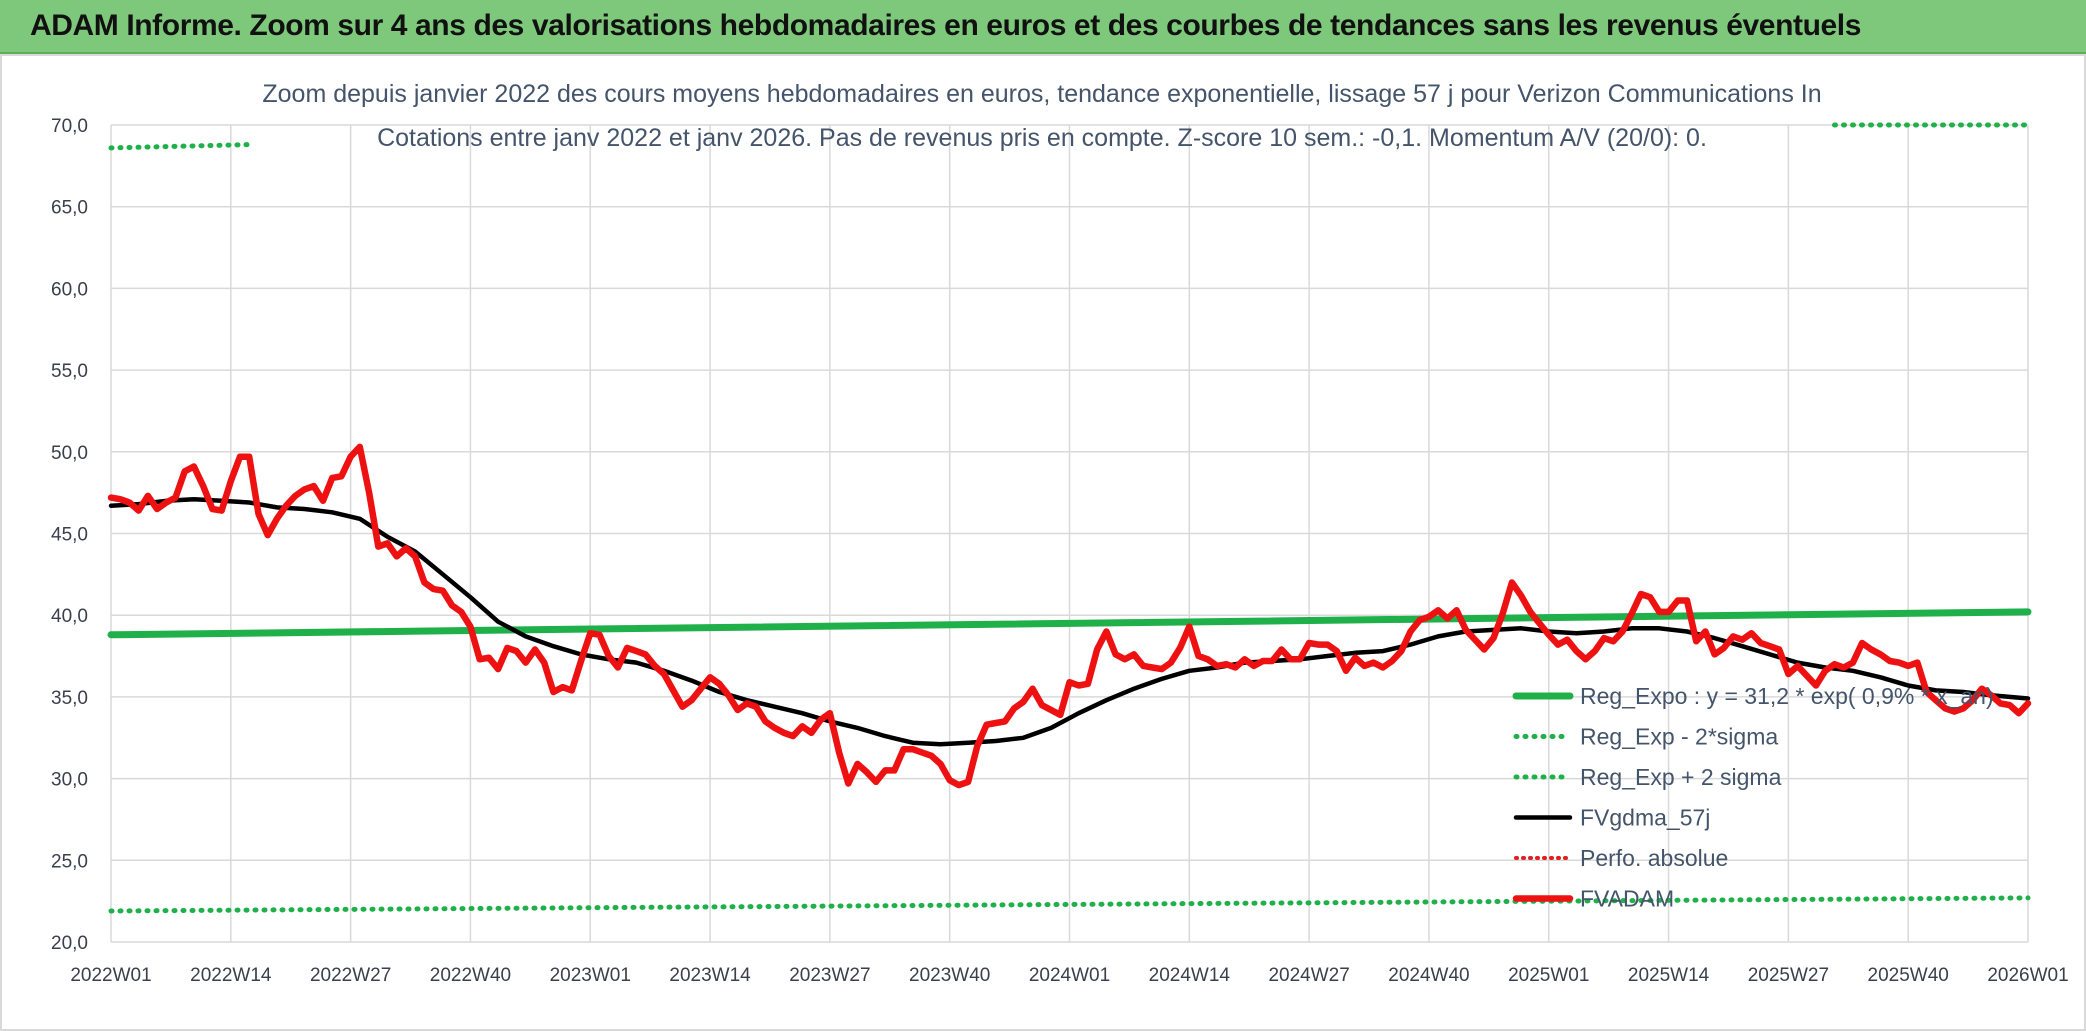  What do you see at coordinates (1669, 975) in the screenshot?
I see `x-tick-label: 2025W14` at bounding box center [1669, 975].